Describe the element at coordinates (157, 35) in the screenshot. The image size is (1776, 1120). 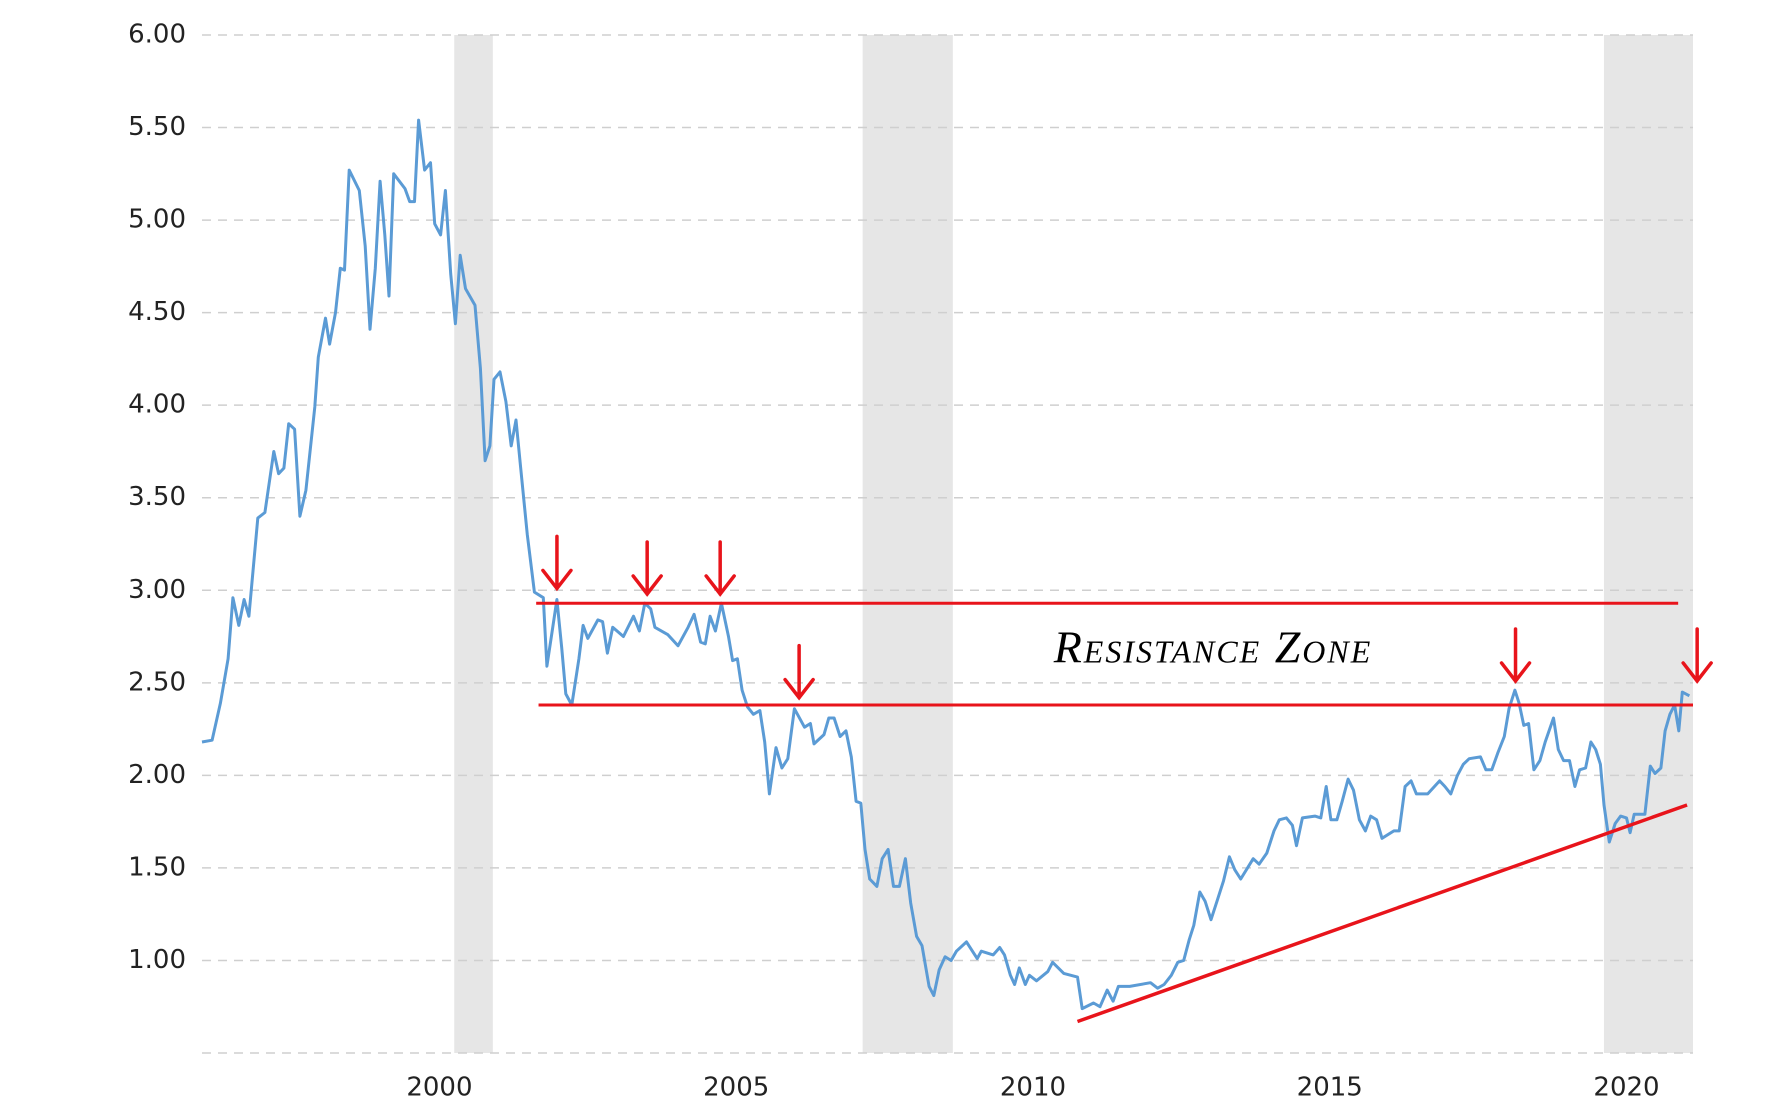
I see `y-tick-label: 6.00` at that location.